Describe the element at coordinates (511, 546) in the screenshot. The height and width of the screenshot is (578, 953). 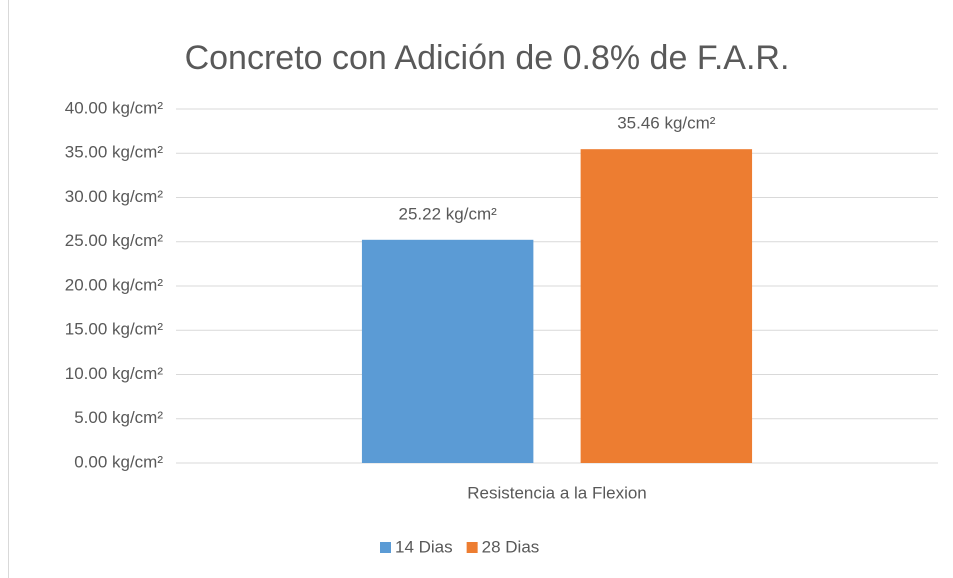
I see `legend-label: 28 Dias` at that location.